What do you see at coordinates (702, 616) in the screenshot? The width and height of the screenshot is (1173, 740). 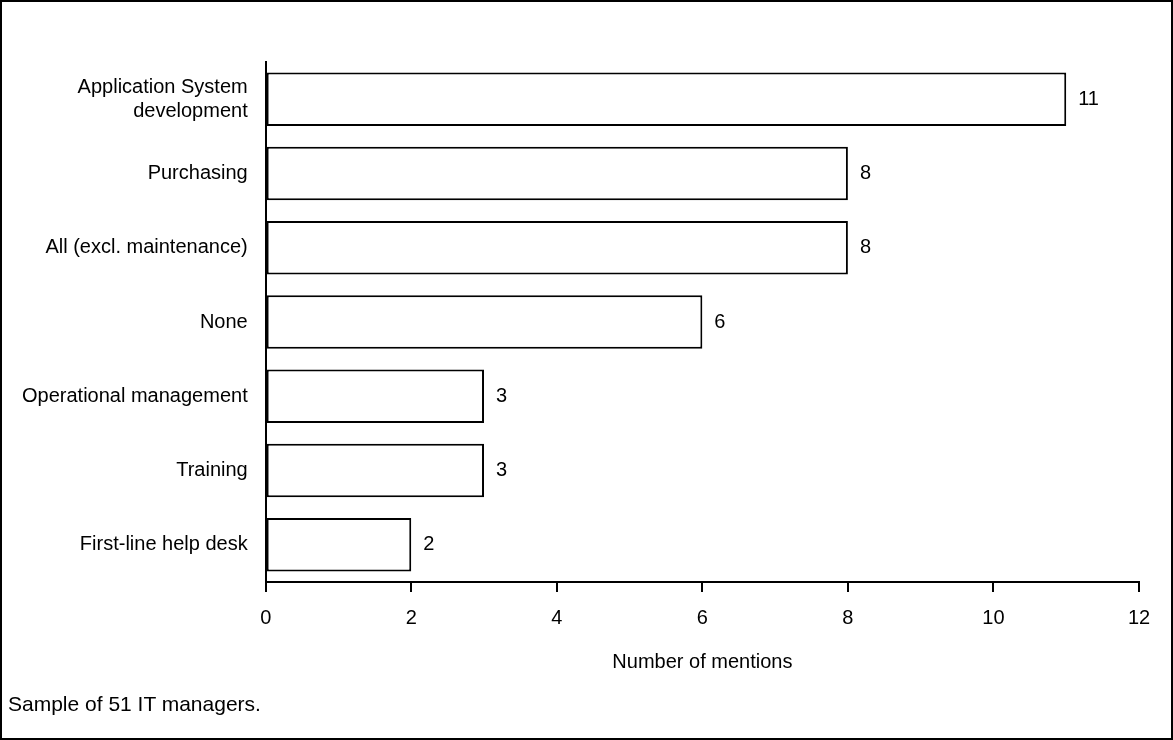 I see `x-tick-label: 6` at bounding box center [702, 616].